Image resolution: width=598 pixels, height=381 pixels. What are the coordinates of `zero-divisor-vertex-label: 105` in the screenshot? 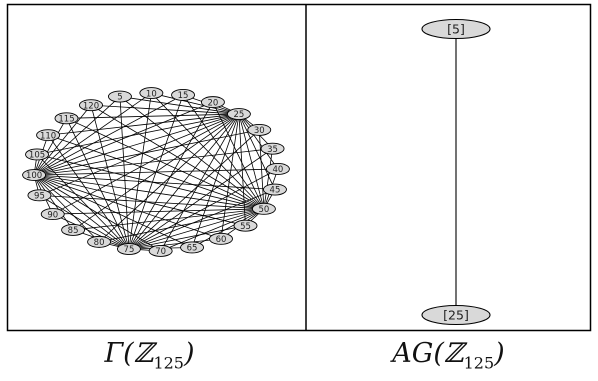 It's located at (37, 156).